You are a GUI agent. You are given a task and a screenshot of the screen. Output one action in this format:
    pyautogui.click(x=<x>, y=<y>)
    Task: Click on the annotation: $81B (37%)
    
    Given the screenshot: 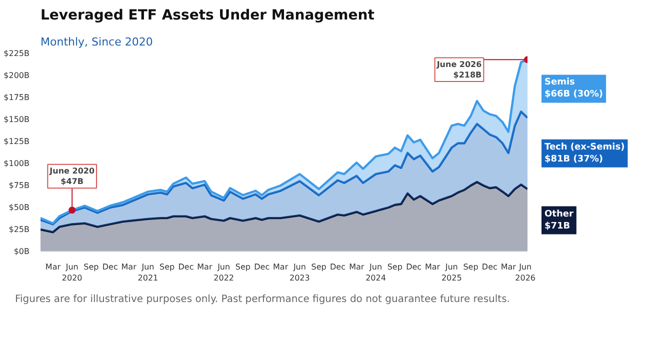 What is the action you would take?
    pyautogui.click(x=574, y=159)
    